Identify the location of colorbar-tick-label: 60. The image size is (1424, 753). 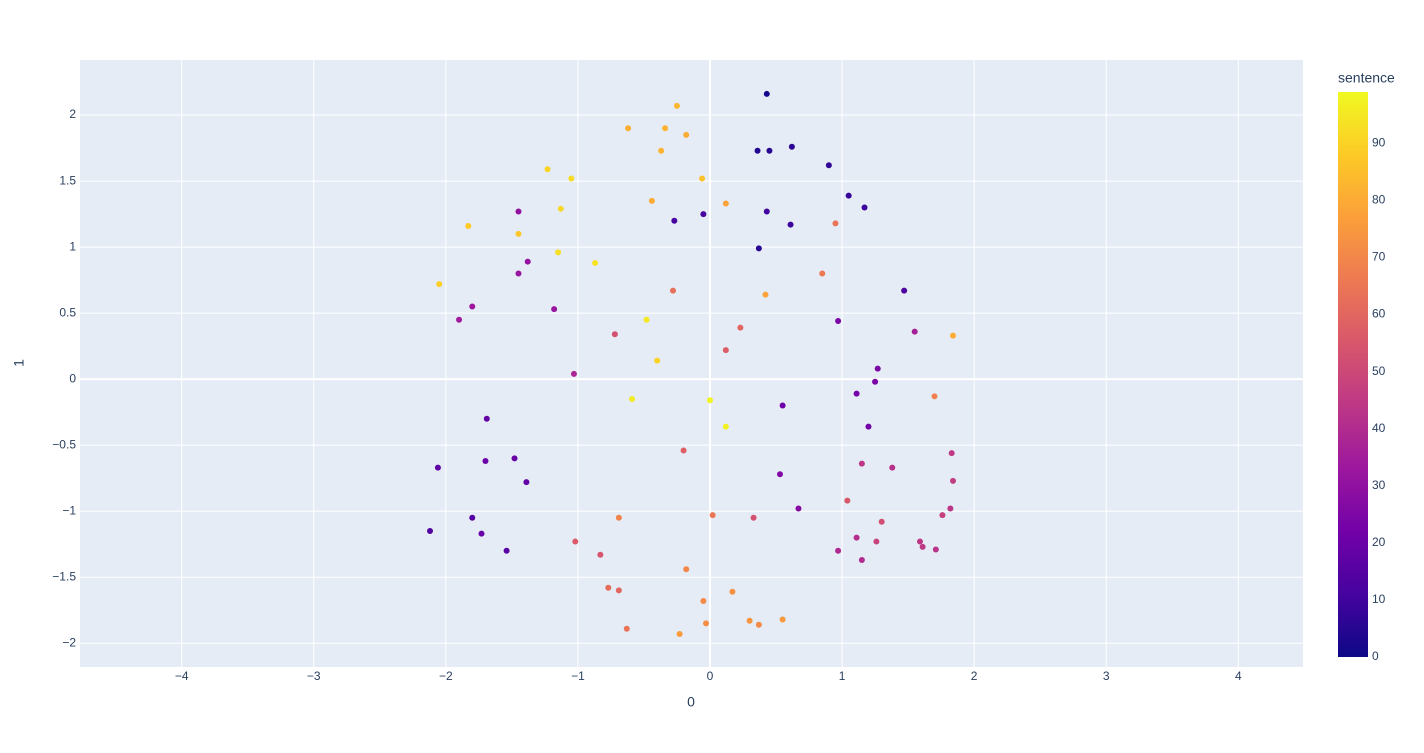
(1379, 314).